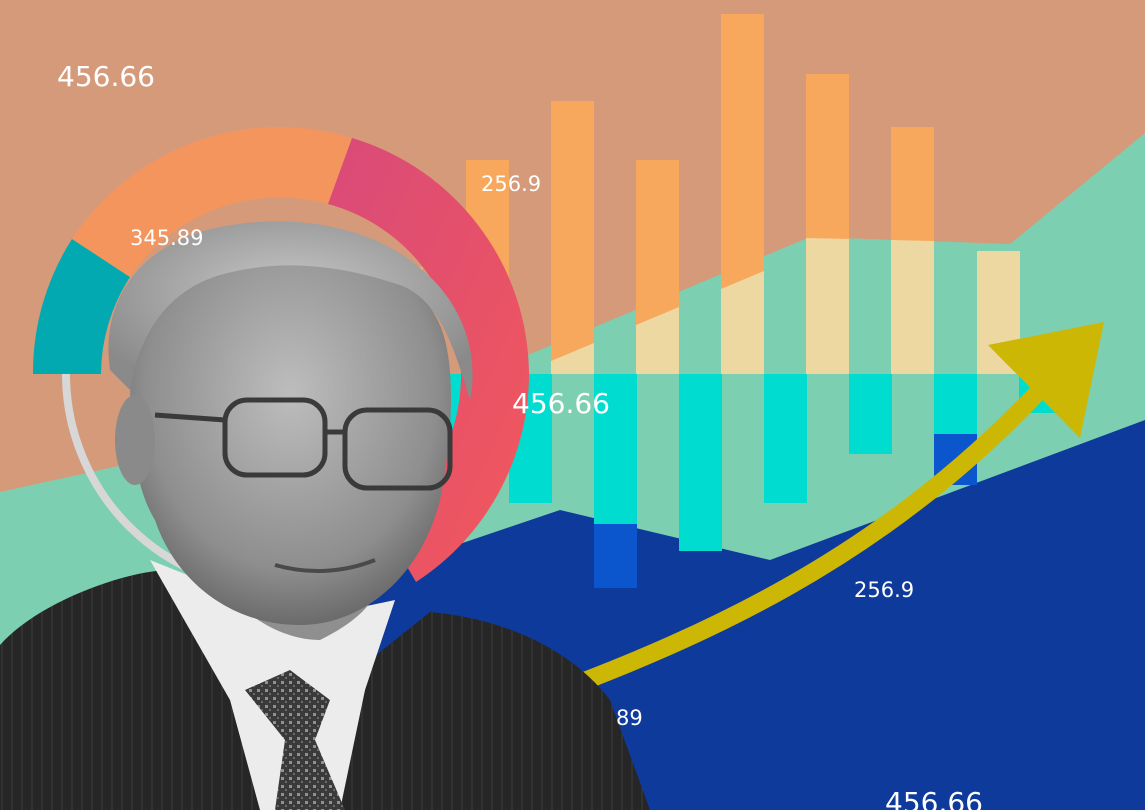  Describe the element at coordinates (167, 238) in the screenshot. I see `value-label-donut: 345.89` at that location.